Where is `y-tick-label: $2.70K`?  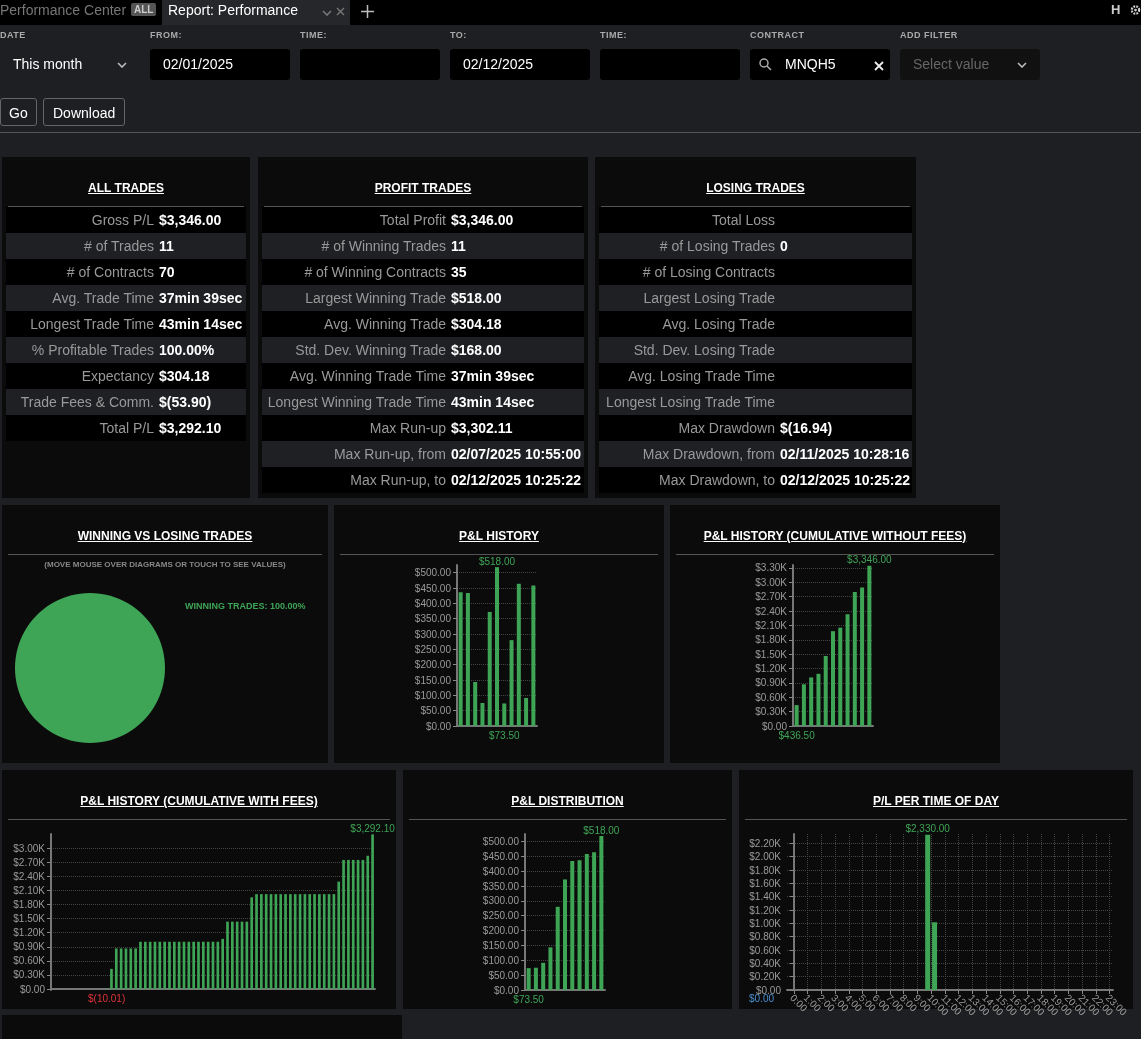 y-tick-label: $2.70K is located at coordinates (29, 862).